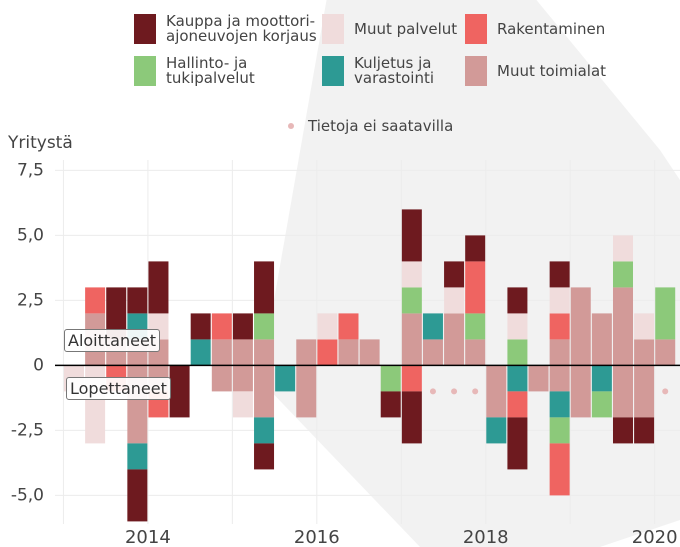 This screenshot has width=680, height=547. Describe the element at coordinates (241, 28) in the screenshot. I see `legend-label: Kauppa ja moottori- ajoneuvojen korjaus` at that location.